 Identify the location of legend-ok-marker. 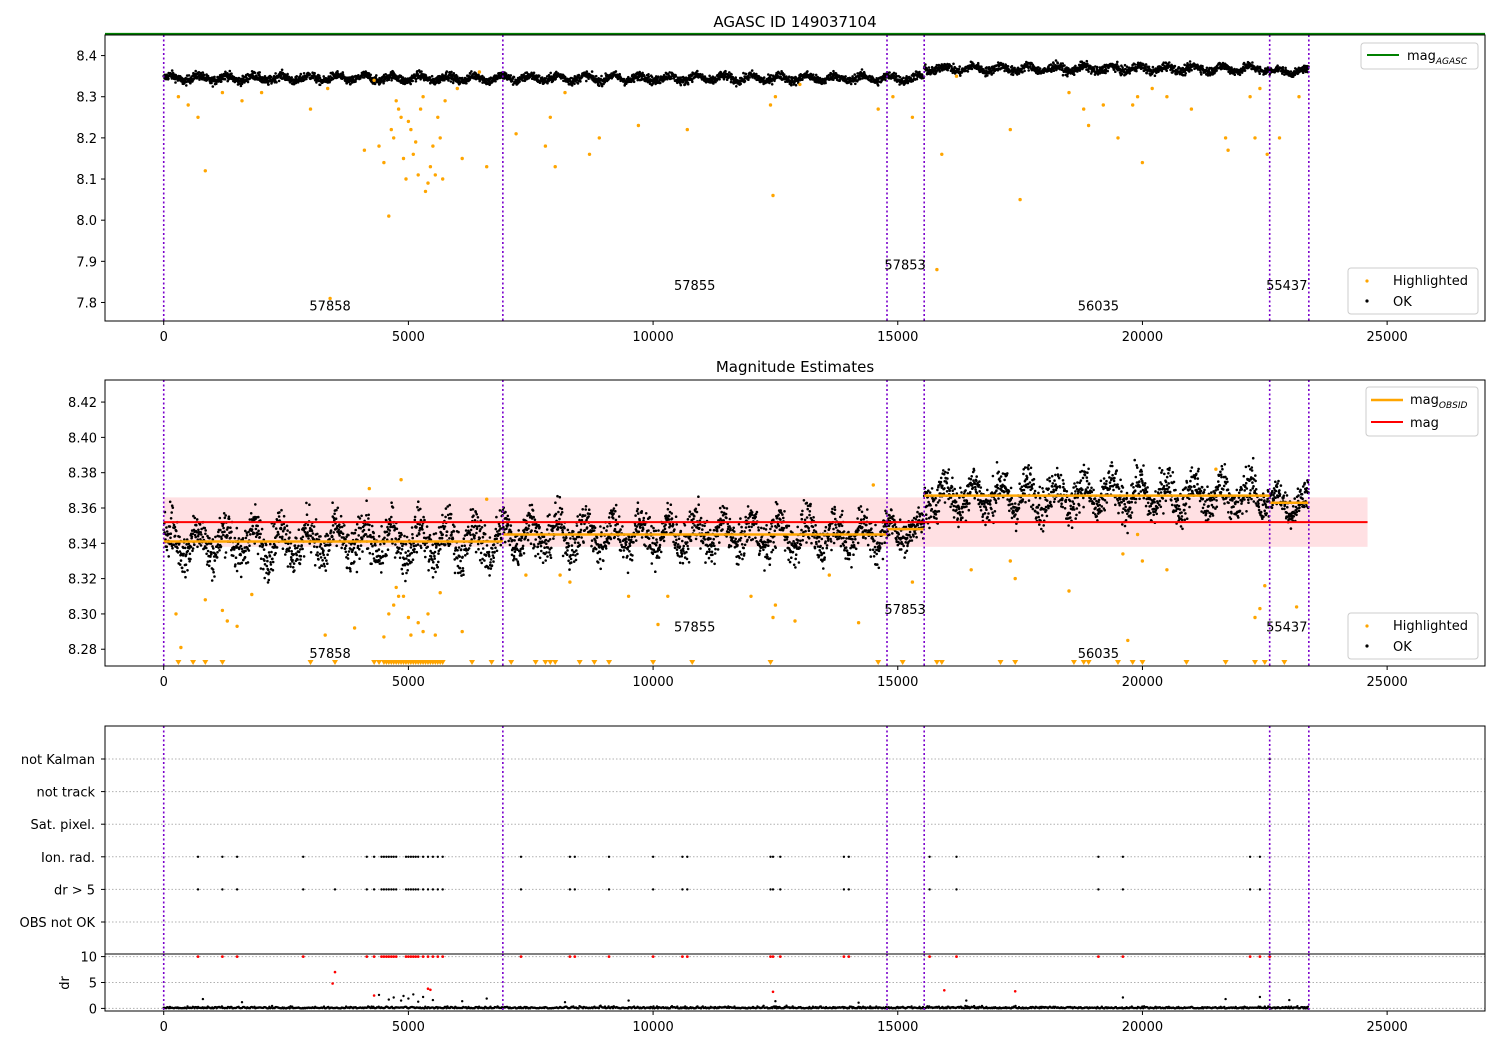
(1367, 301).